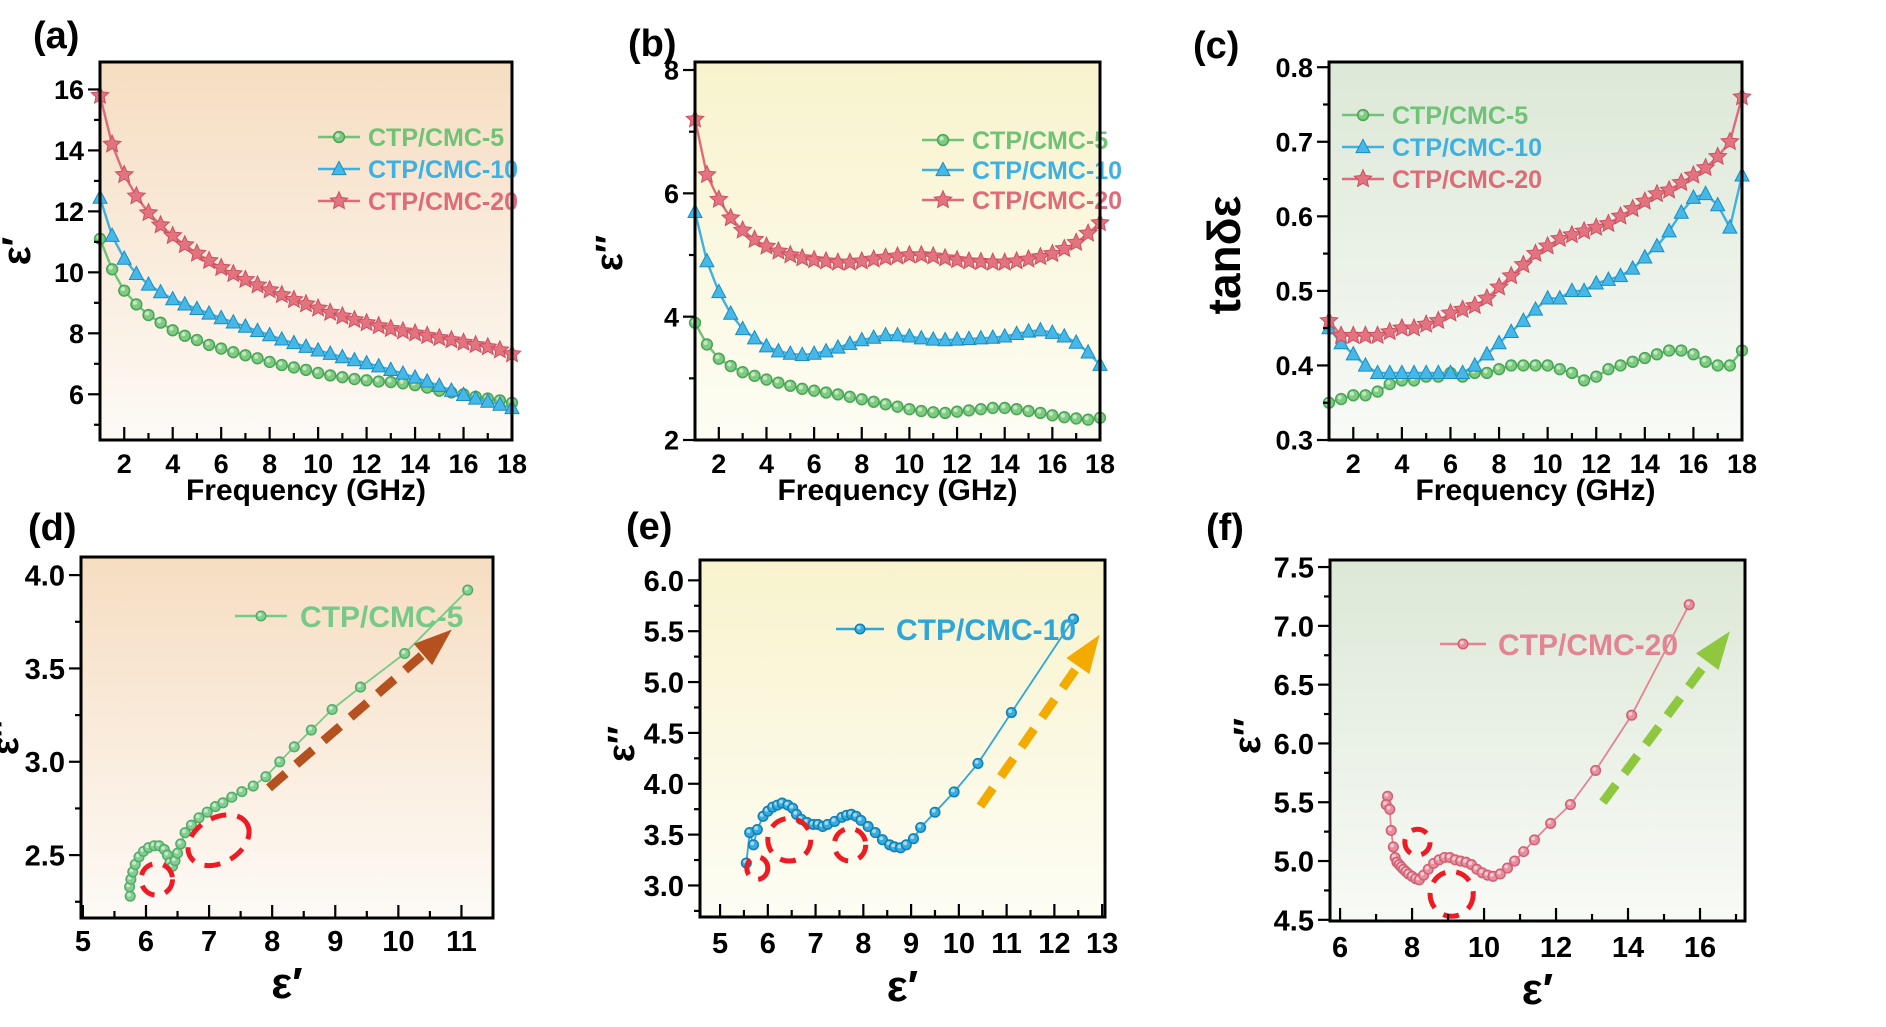 The width and height of the screenshot is (1886, 1027). Describe the element at coordinates (956, 630) in the screenshot. I see `legend-e: CTP/CMC-10` at that location.